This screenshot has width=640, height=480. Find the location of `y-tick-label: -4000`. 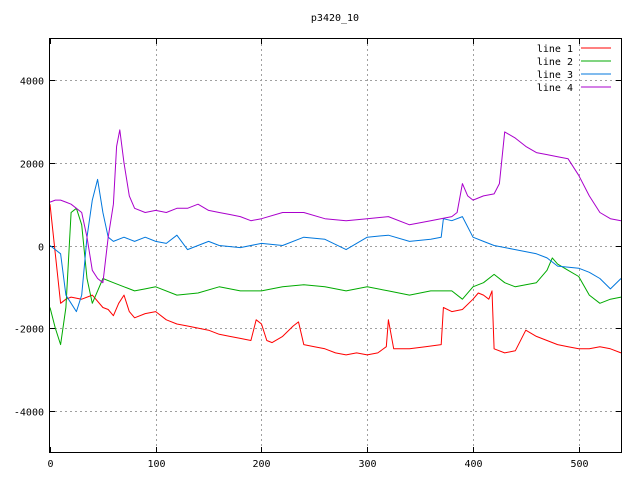

y-tick-label: -4000 is located at coordinates (29, 413).